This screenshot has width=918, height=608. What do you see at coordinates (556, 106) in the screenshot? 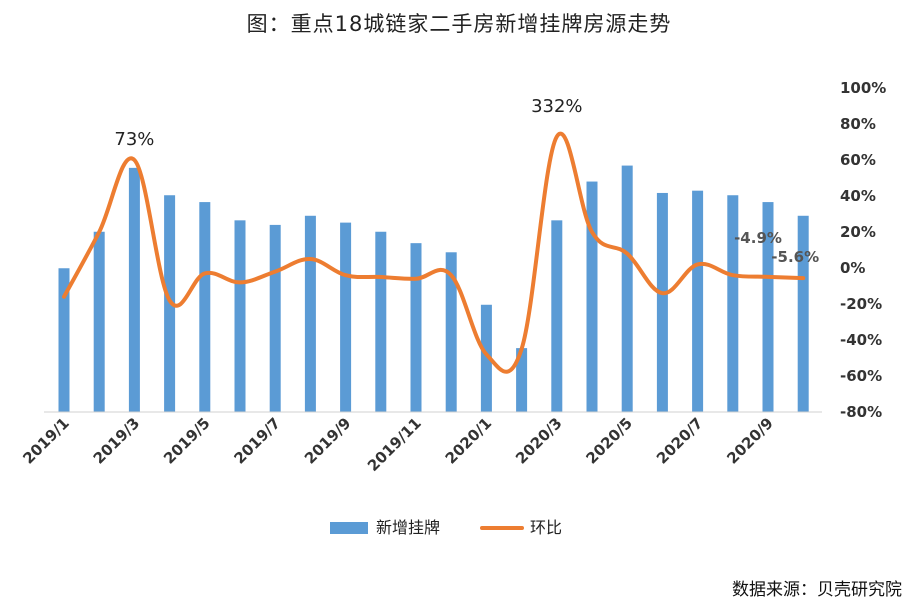
I see `annotation-label: 332%` at bounding box center [556, 106].